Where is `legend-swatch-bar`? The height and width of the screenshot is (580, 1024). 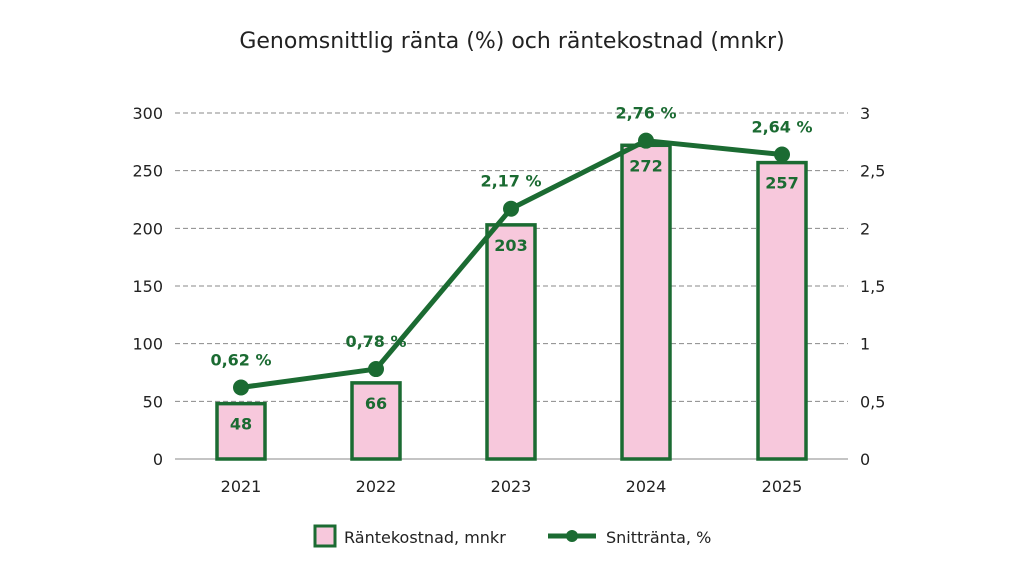 legend-swatch-bar is located at coordinates (325, 536).